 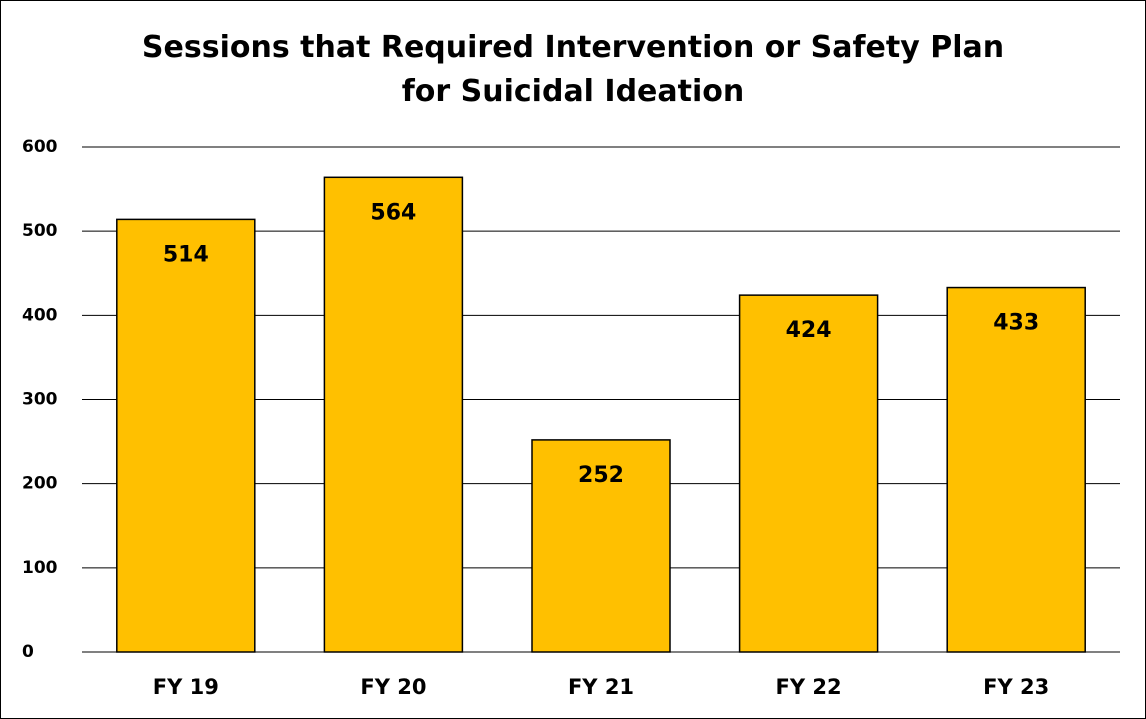 What do you see at coordinates (186, 687) in the screenshot?
I see `x-tick-label: FY 19` at bounding box center [186, 687].